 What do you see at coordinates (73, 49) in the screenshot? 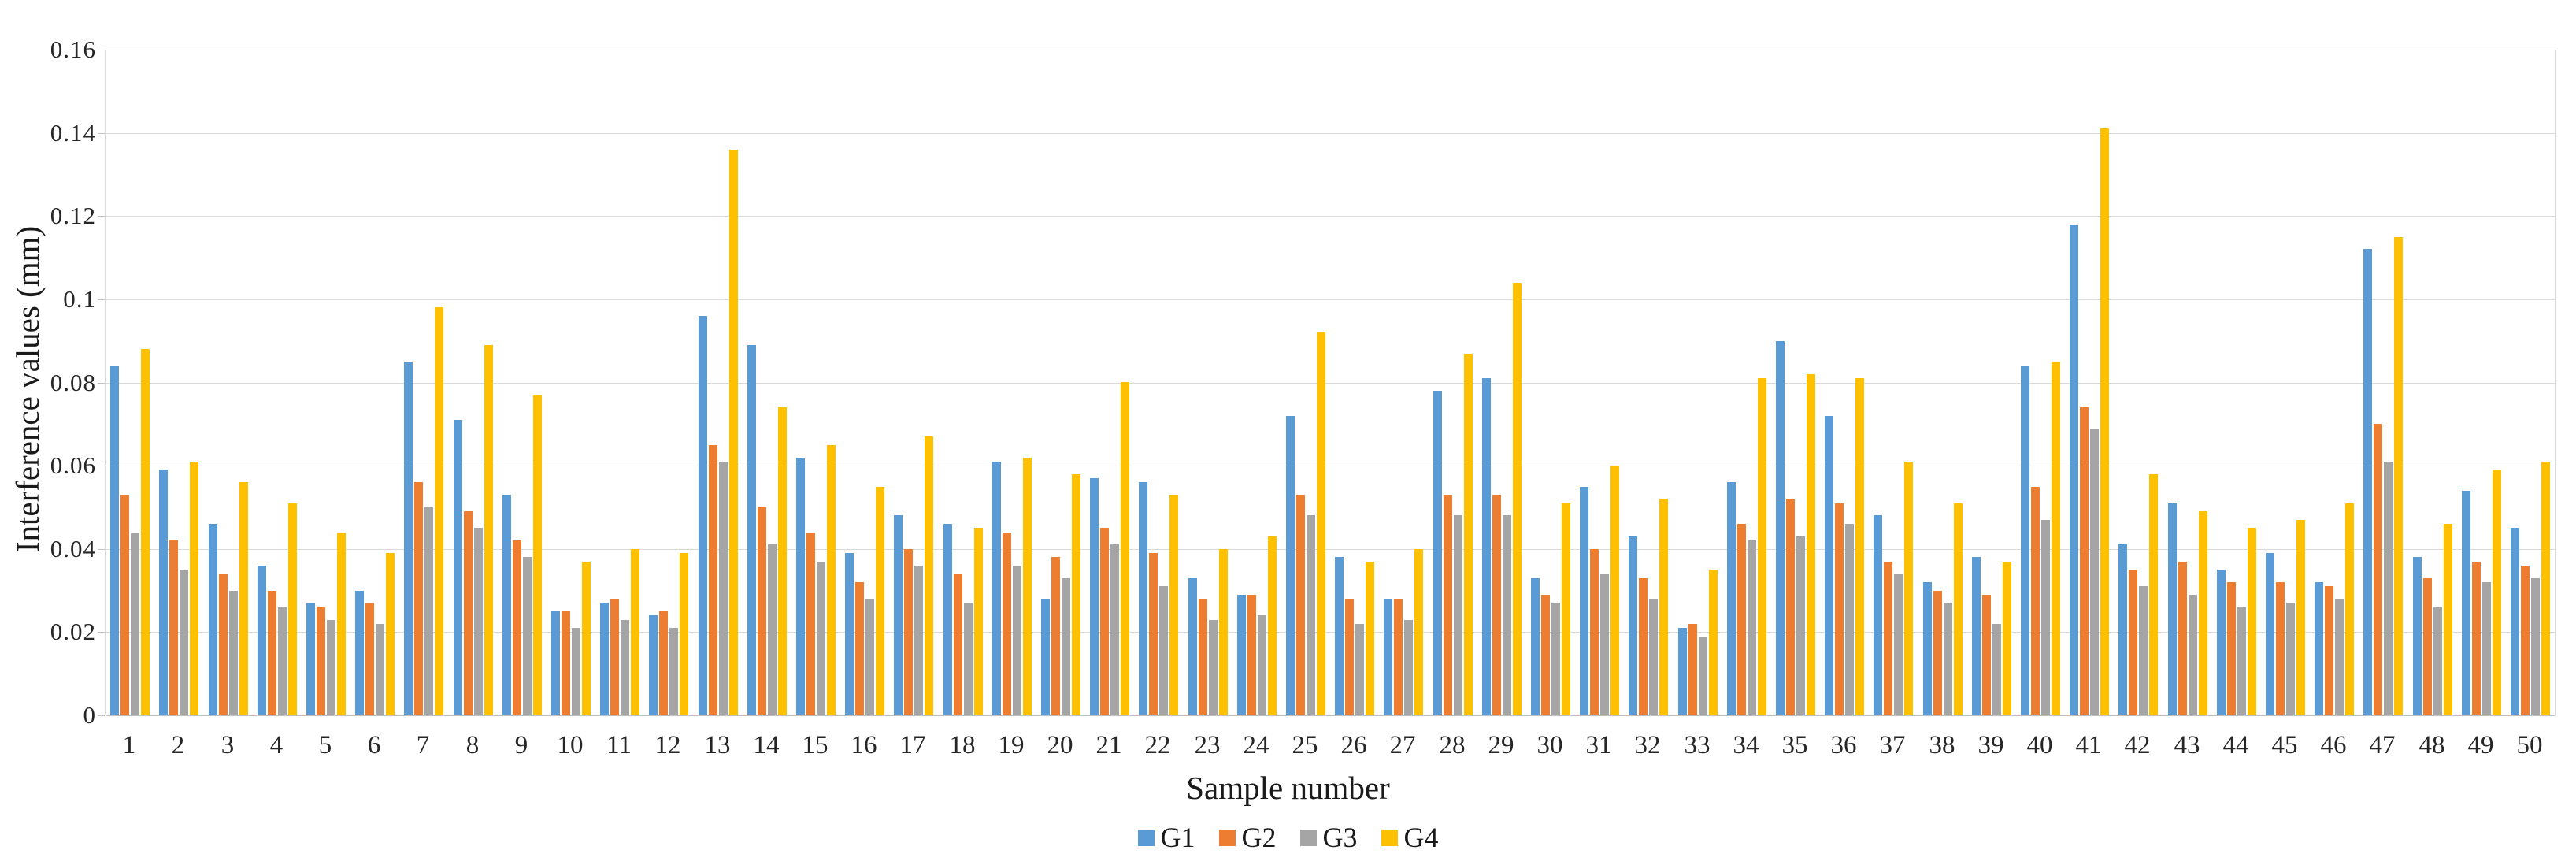
I see `y-tick-label: 0.16` at bounding box center [73, 49].